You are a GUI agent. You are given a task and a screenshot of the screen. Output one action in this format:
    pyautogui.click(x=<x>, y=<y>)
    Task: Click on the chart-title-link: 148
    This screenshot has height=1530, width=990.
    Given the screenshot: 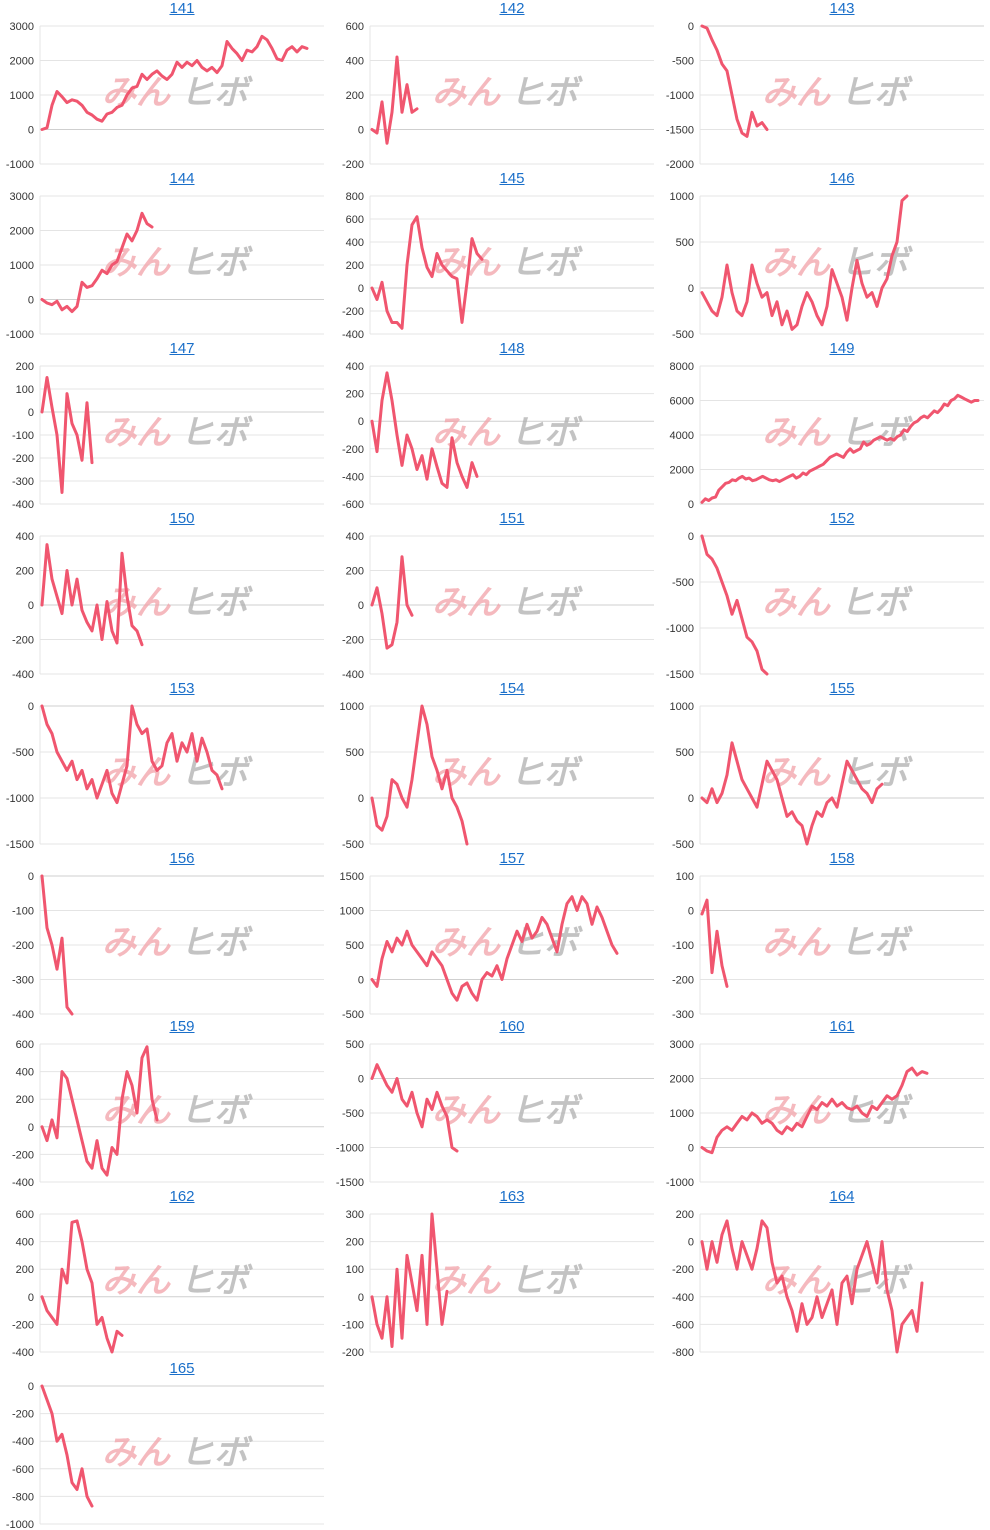 What is the action you would take?
    pyautogui.click(x=512, y=348)
    